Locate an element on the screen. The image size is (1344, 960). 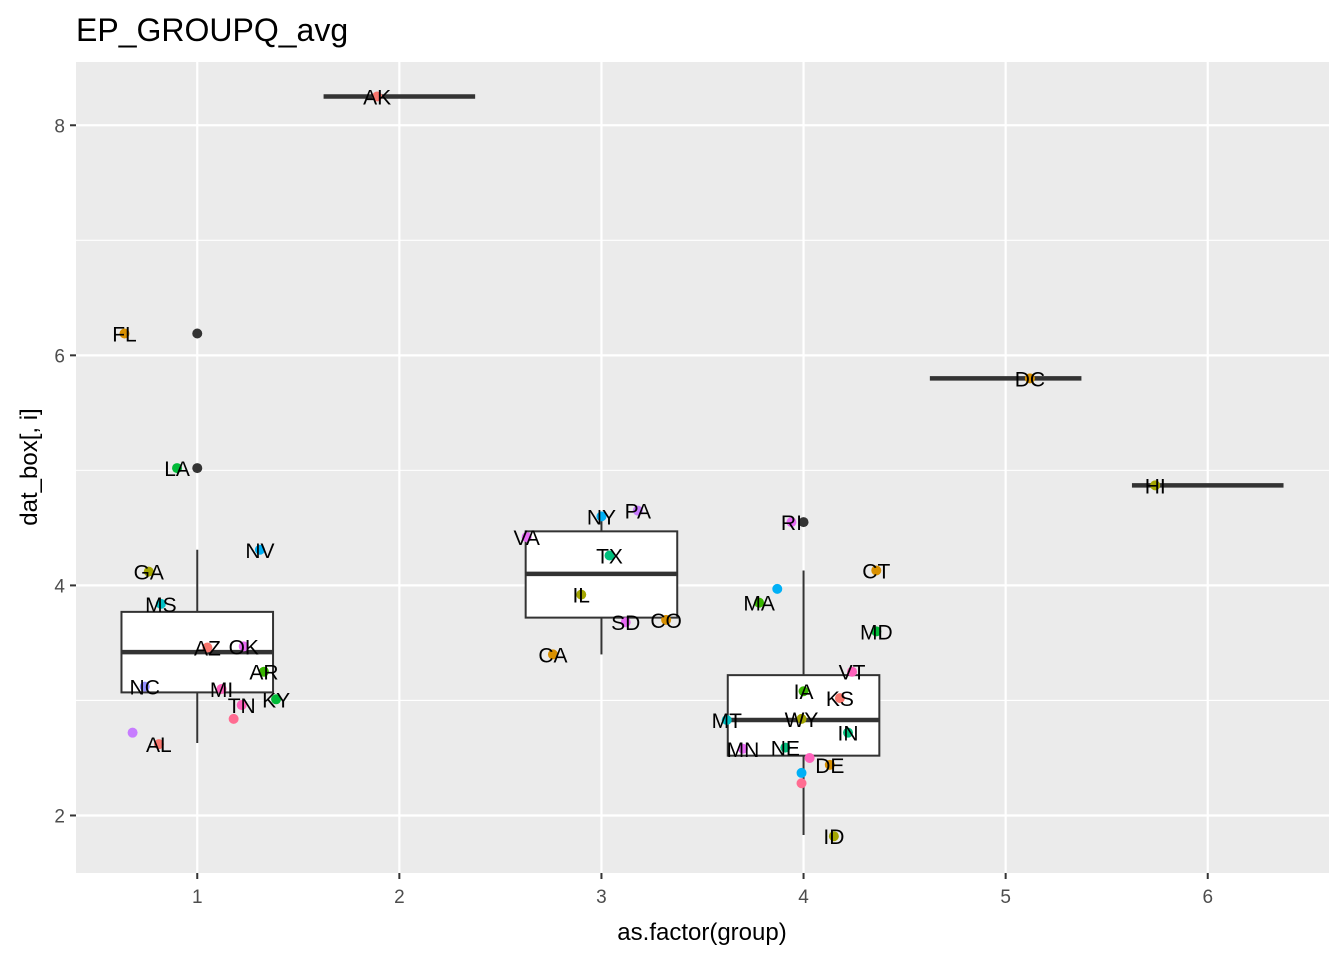
state-label: TX is located at coordinates (609, 557).